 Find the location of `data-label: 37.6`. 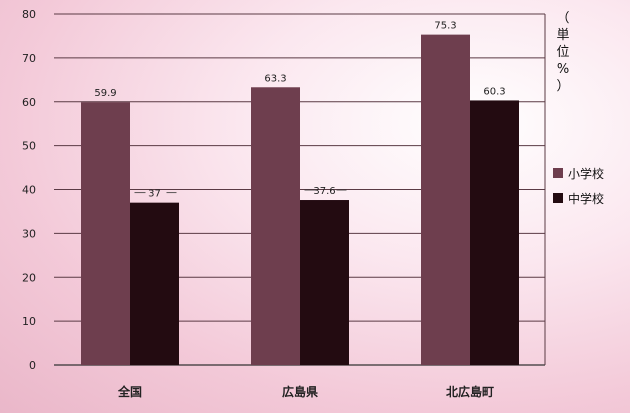

data-label: 37.6 is located at coordinates (324, 191).